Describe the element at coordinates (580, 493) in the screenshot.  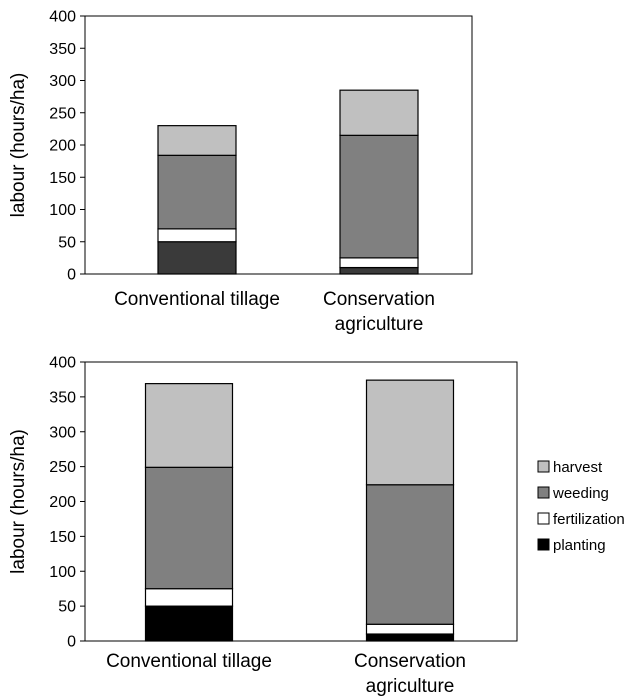
I see `legend-label-weeding: weeding` at that location.